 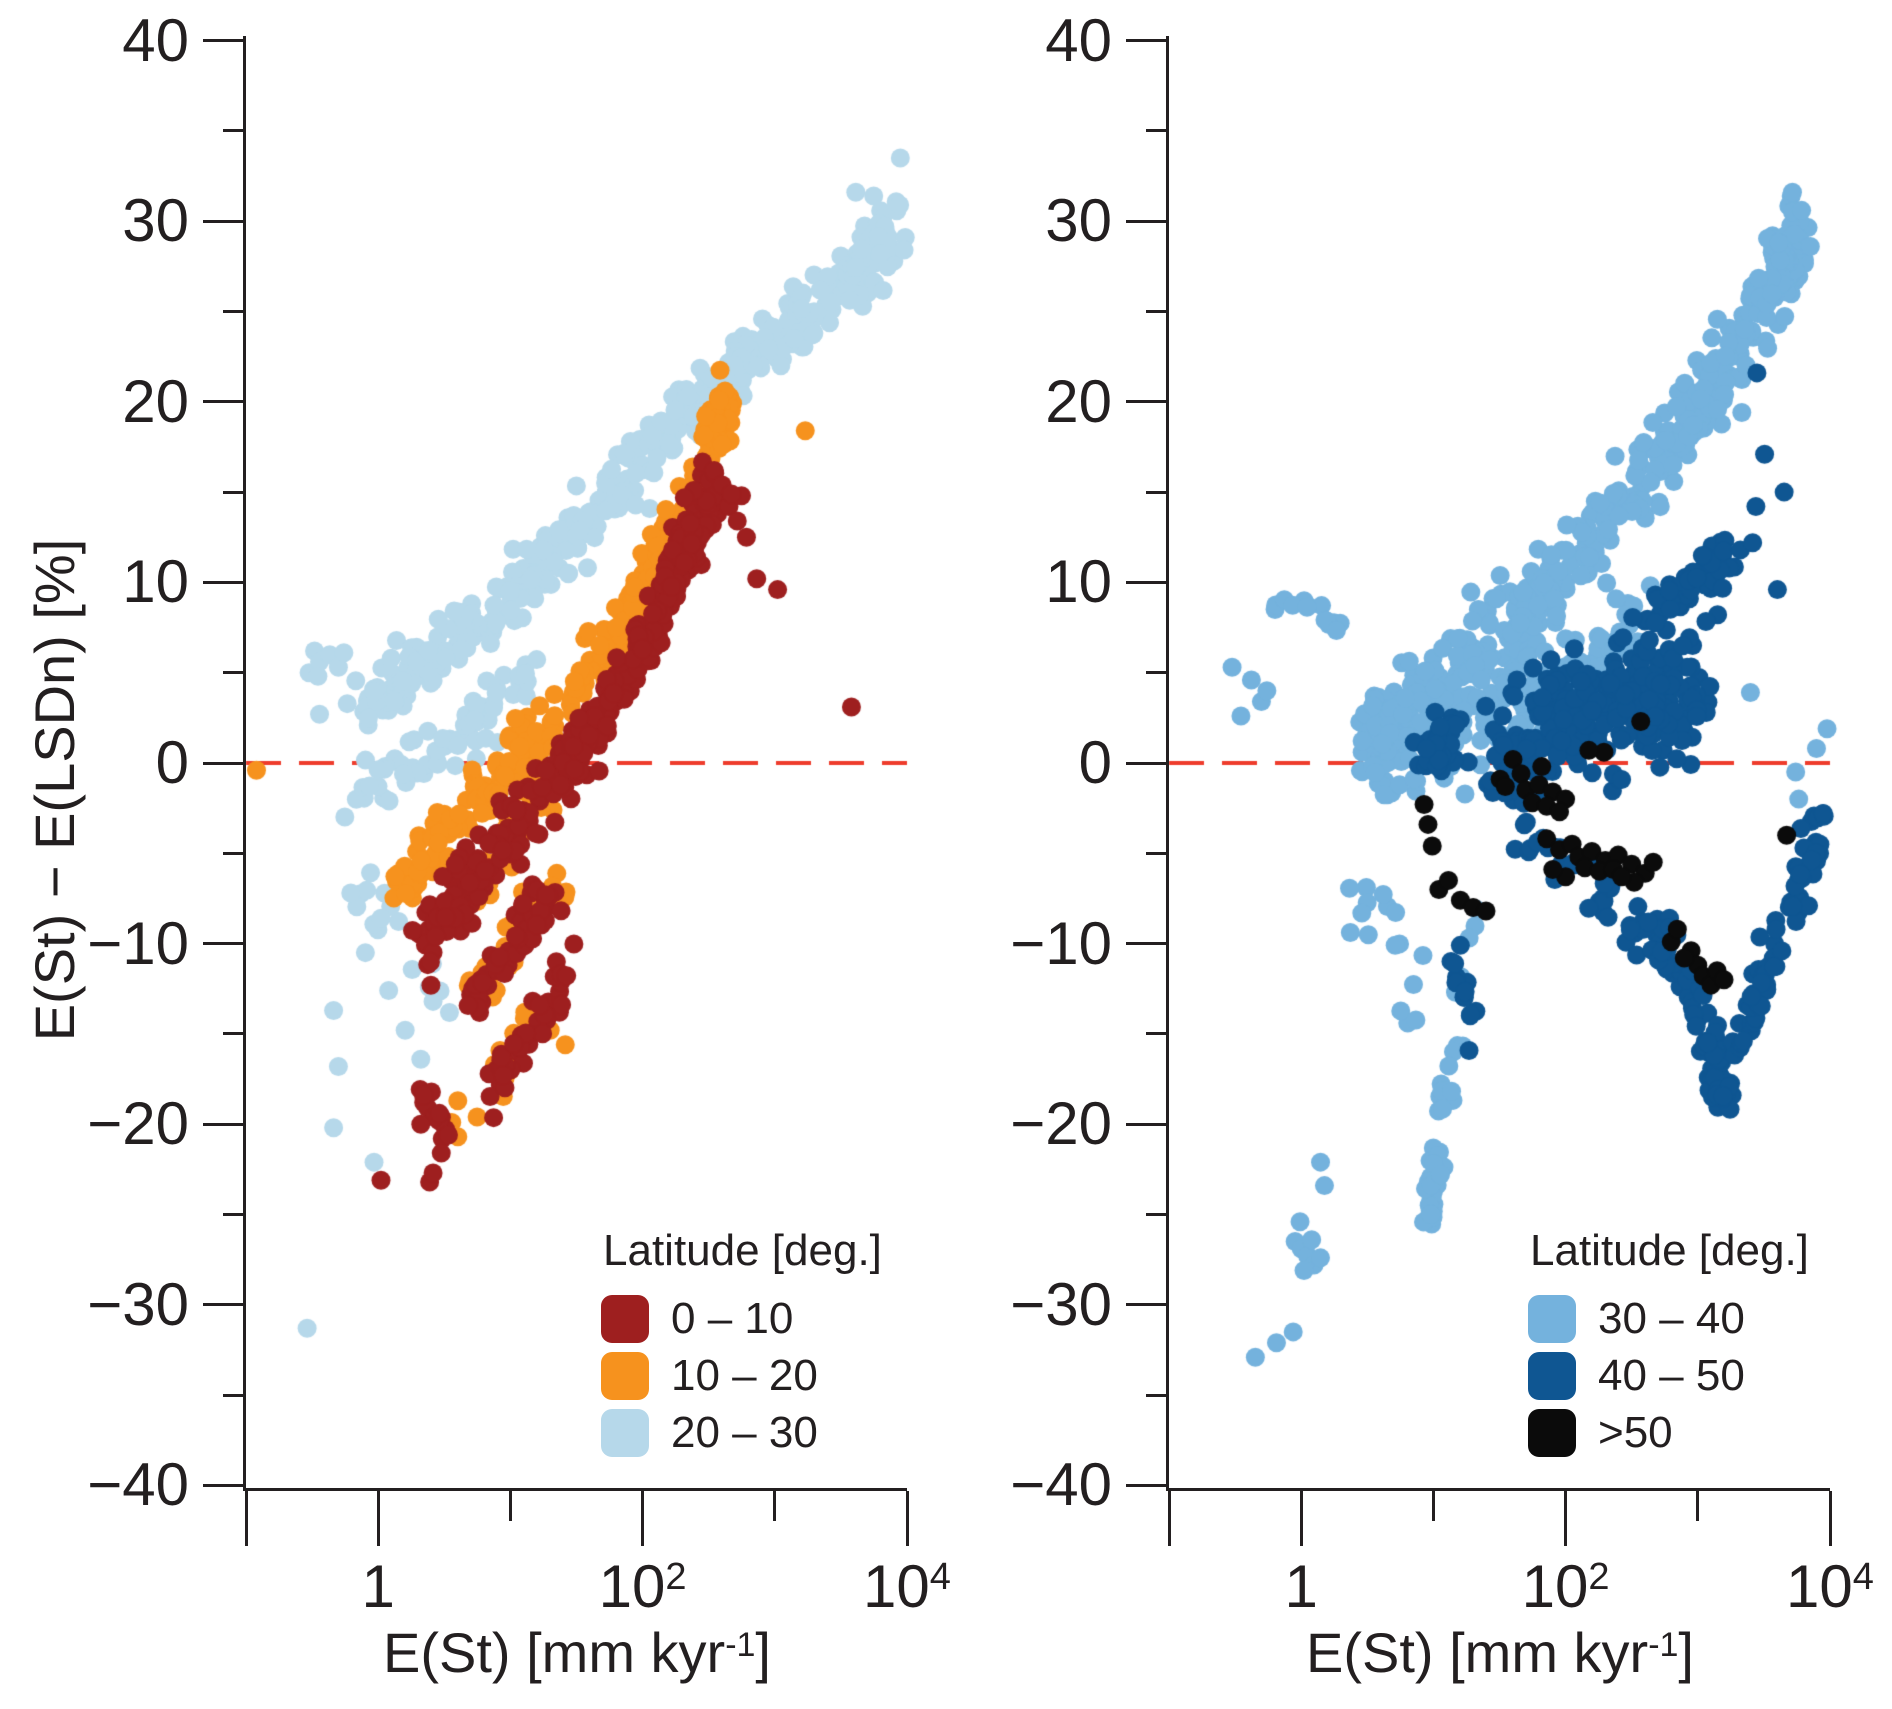 I want to click on legend-item: 10 – 20, so click(x=741, y=1375).